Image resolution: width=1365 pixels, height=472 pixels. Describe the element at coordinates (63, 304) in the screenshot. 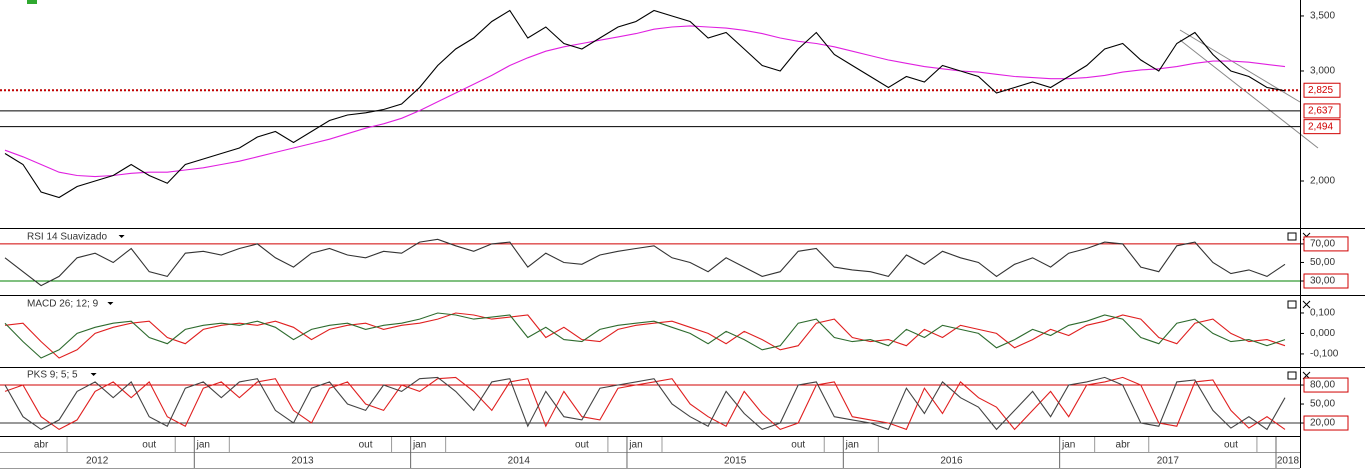

I see `panel-title: MACD 26; 12; 9` at that location.